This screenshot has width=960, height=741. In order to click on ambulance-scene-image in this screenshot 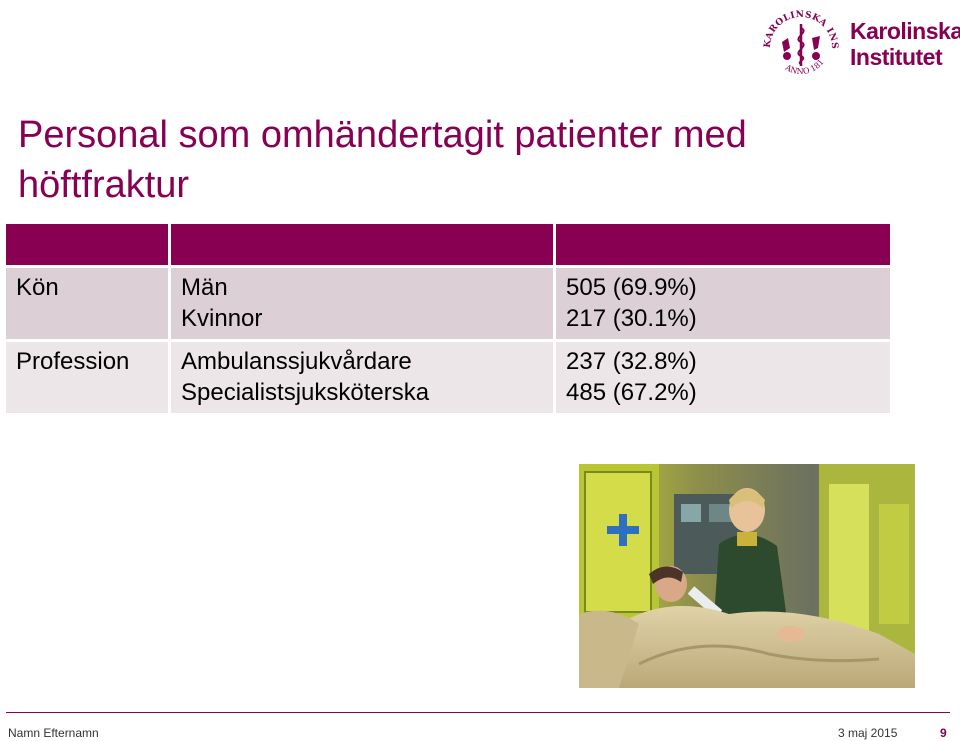, I will do `click(747, 576)`.